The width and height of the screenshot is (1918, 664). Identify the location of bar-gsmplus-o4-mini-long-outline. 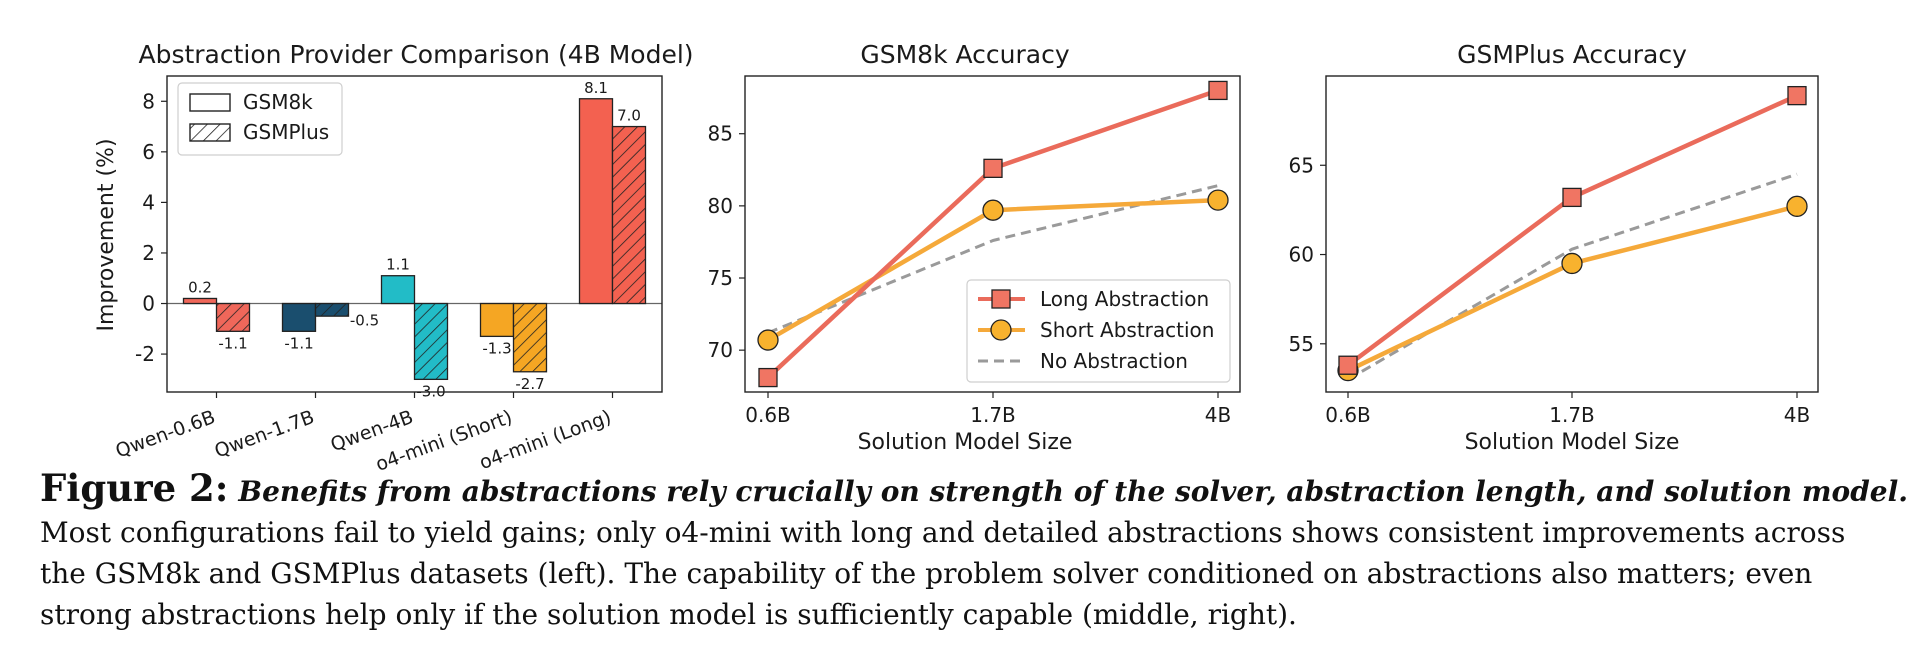
(629, 215).